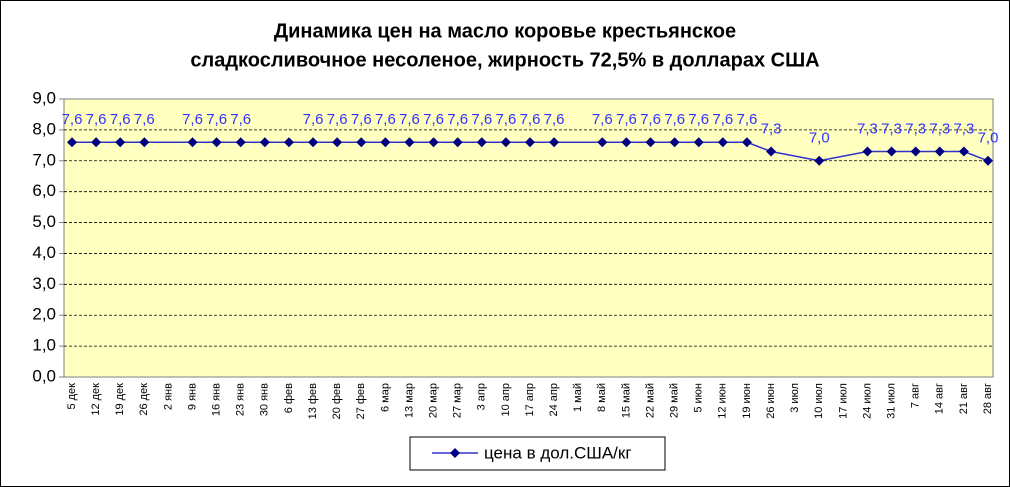 The width and height of the screenshot is (1010, 487). What do you see at coordinates (44, 159) in the screenshot?
I see `y-tick-label: 7,0` at bounding box center [44, 159].